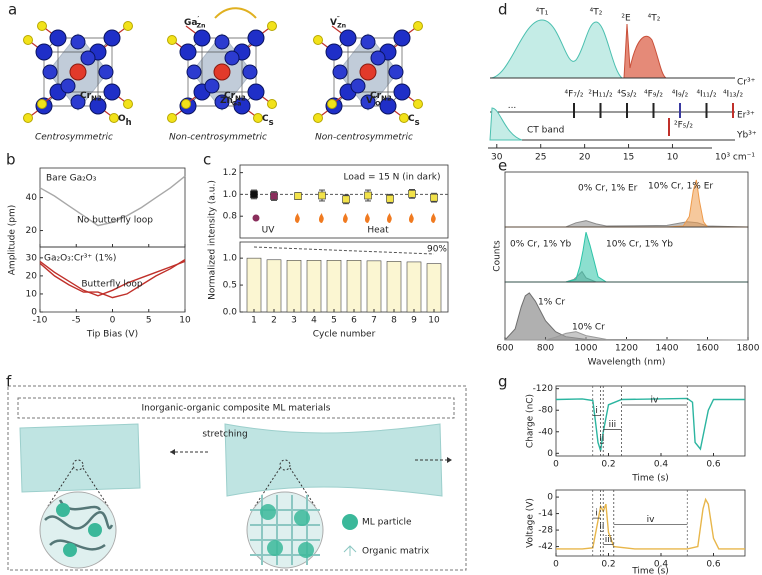  I want to click on series-label: 10% Cr, so click(588, 328).